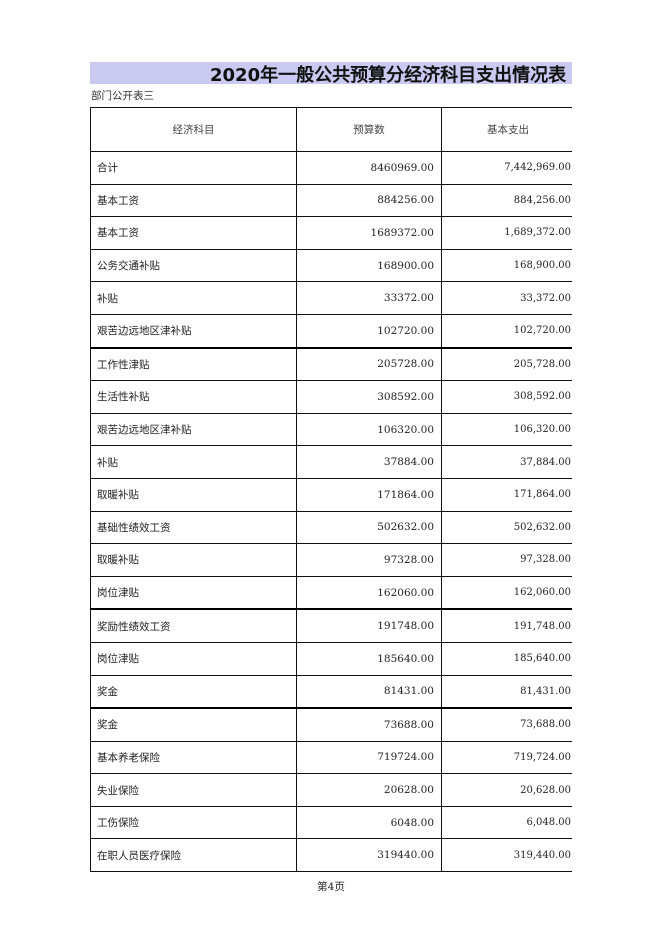 The height and width of the screenshot is (936, 662). I want to click on table-row: 失业保险 20628.00 20,628.00, so click(331, 790).